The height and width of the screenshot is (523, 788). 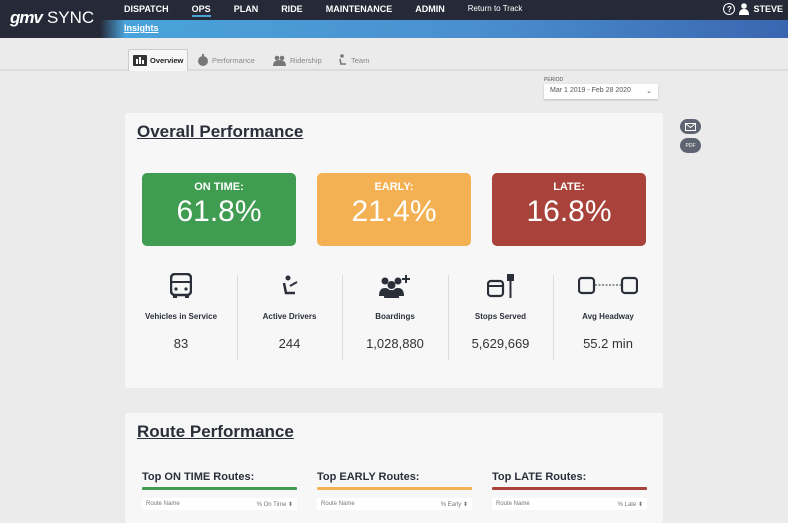 What do you see at coordinates (395, 343) in the screenshot?
I see `metric-value: 1,028,880` at bounding box center [395, 343].